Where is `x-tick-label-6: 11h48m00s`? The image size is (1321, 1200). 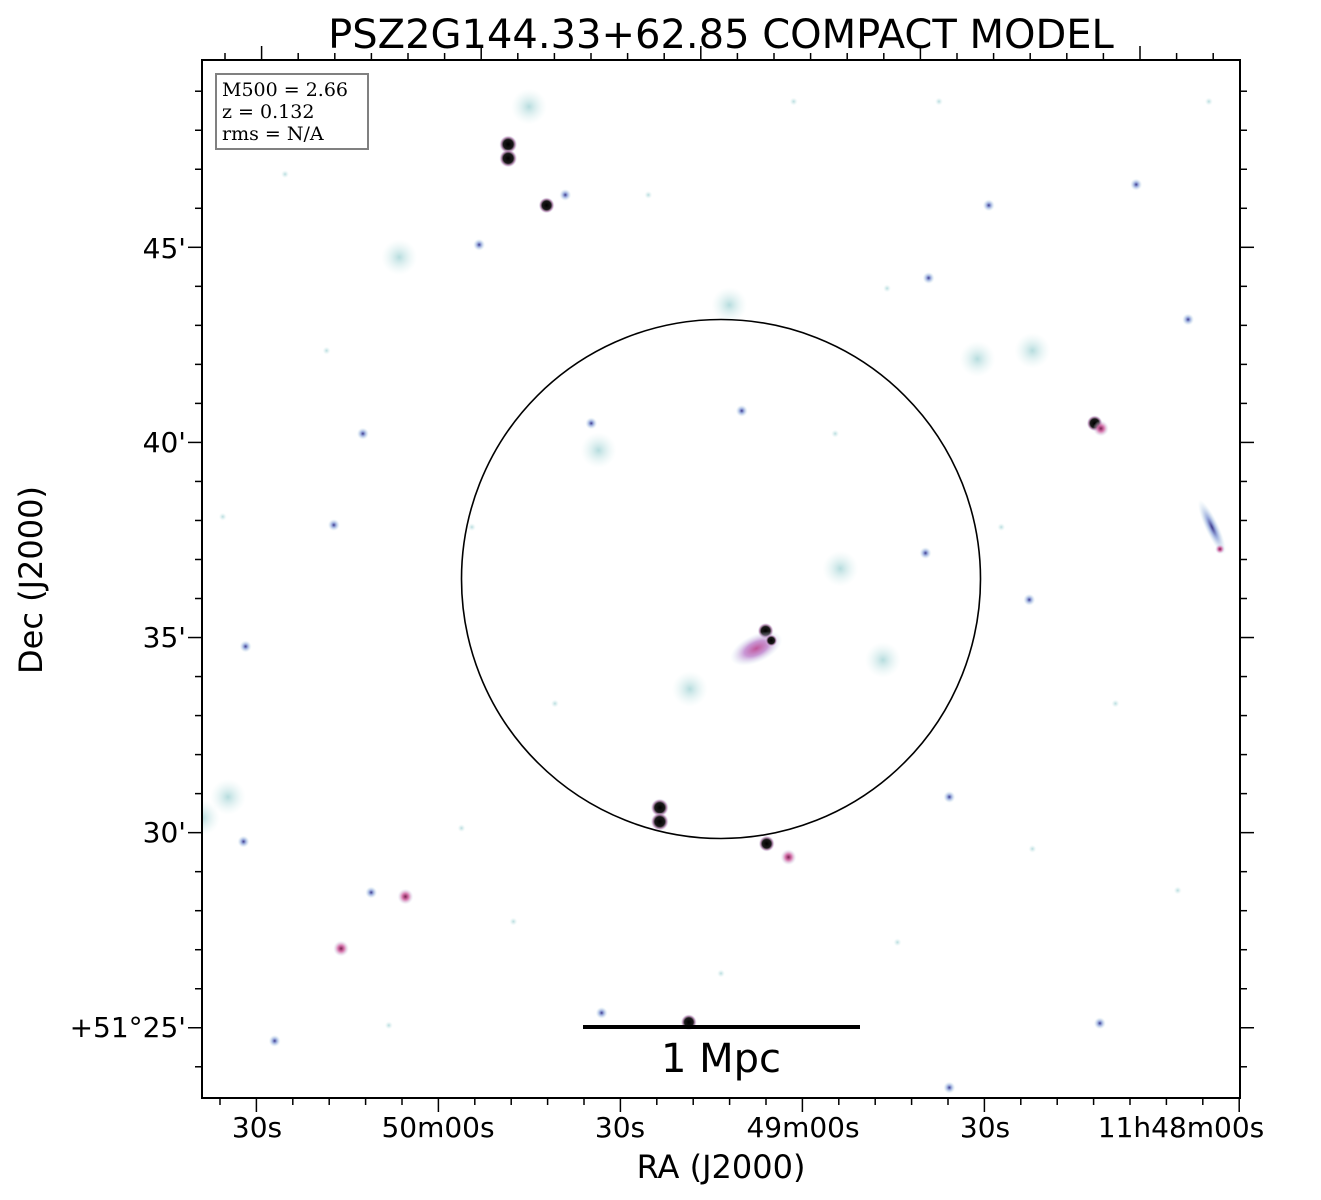 x-tick-label-6: 11h48m00s is located at coordinates (1181, 1127).